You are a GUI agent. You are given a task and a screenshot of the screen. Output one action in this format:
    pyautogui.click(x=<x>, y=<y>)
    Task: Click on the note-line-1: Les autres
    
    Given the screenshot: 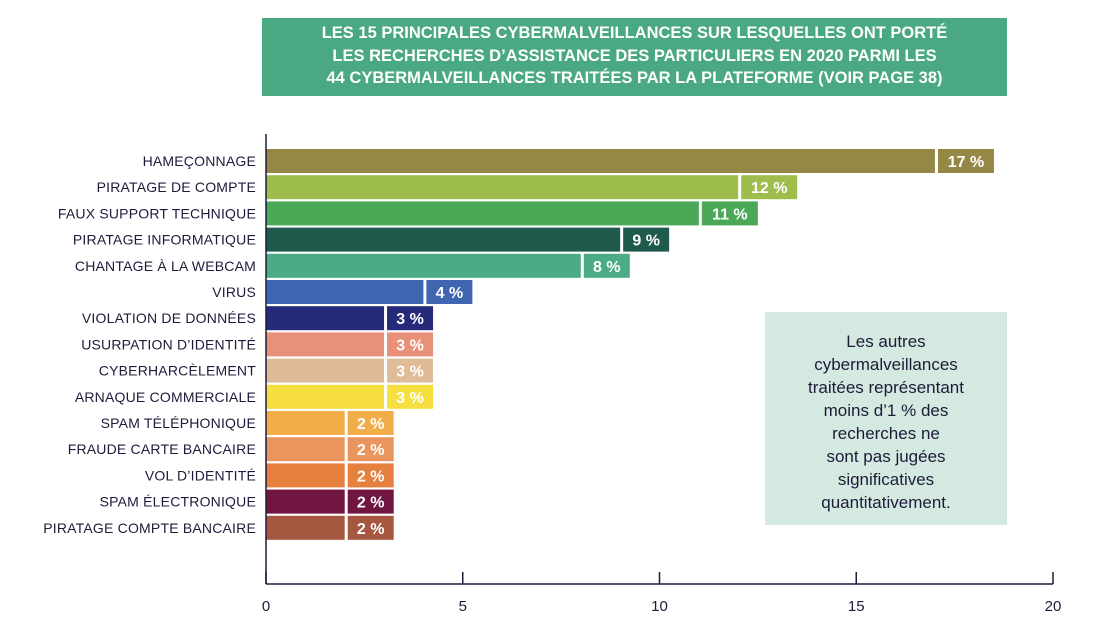 What is the action you would take?
    pyautogui.click(x=886, y=341)
    